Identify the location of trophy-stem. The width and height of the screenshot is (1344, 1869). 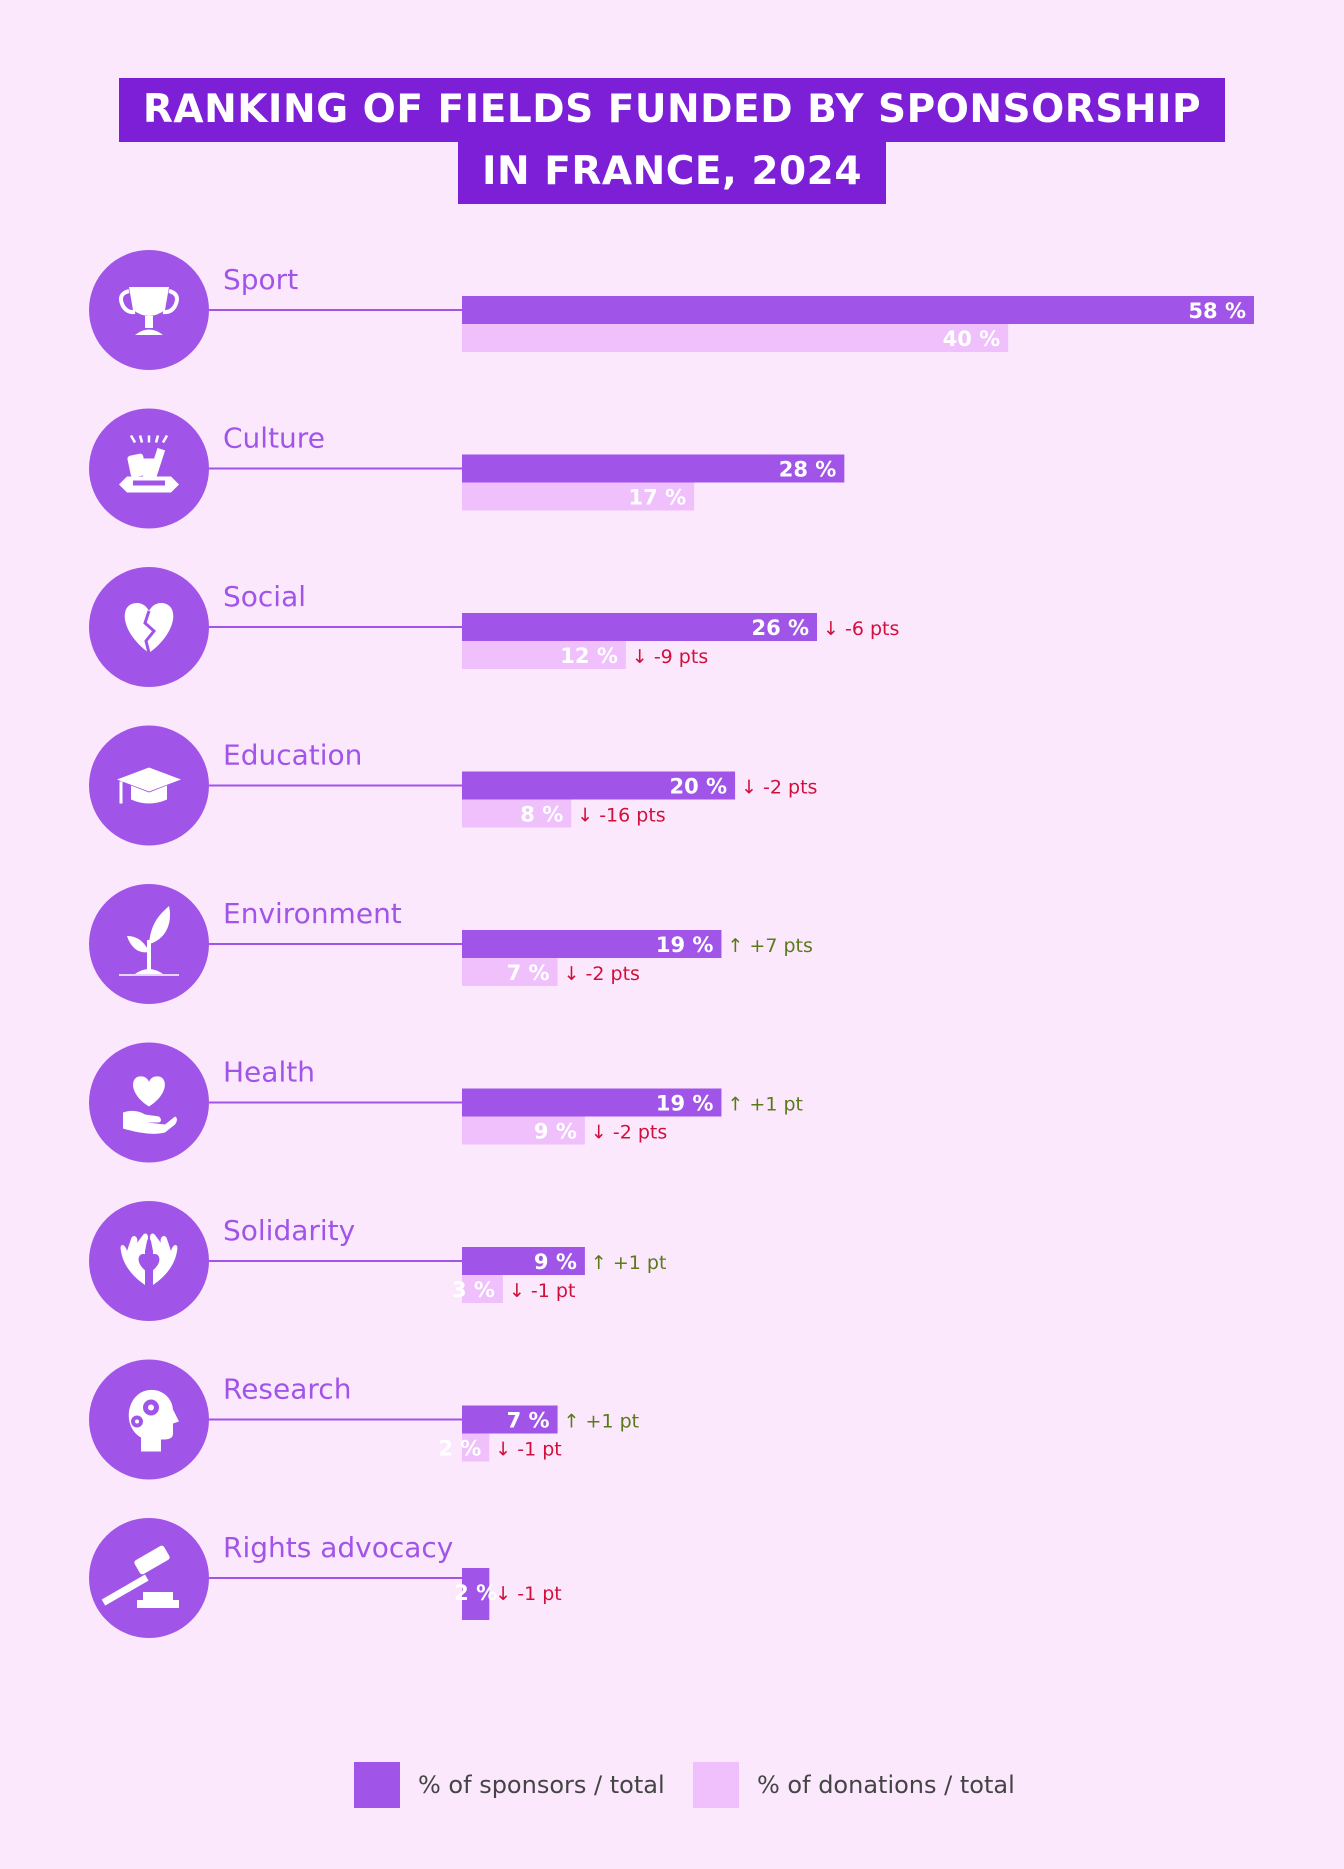
(149, 322).